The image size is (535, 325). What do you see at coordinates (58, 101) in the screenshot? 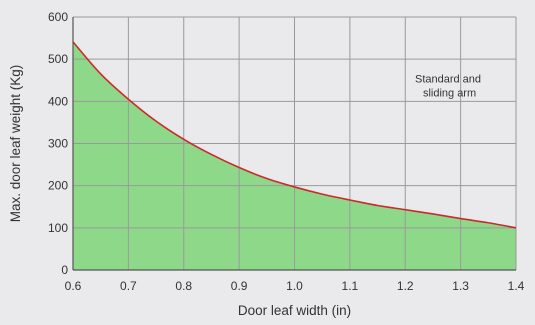
I see `y-tick-label-4: 400` at bounding box center [58, 101].